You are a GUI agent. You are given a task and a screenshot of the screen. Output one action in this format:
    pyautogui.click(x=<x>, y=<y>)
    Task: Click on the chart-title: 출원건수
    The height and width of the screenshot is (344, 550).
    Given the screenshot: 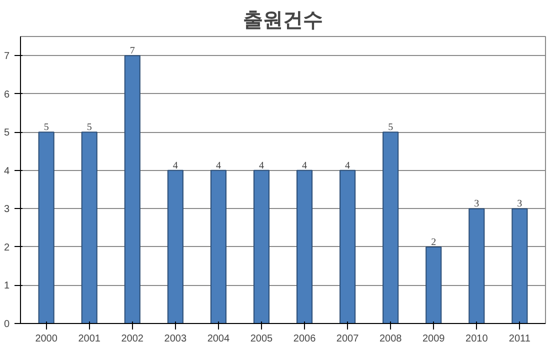 What is the action you would take?
    pyautogui.click(x=283, y=20)
    